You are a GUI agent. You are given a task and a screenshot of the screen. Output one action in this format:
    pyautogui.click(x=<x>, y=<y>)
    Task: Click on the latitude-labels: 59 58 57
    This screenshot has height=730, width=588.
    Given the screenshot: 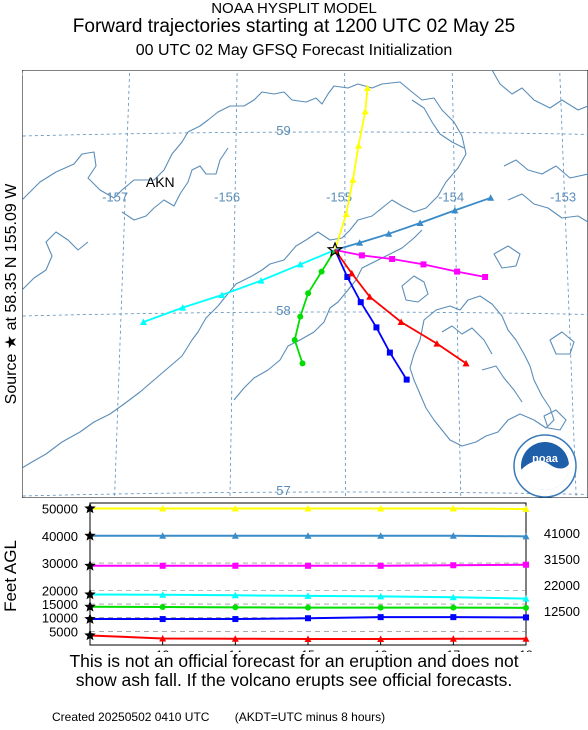 What is the action you would take?
    pyautogui.click(x=283, y=310)
    